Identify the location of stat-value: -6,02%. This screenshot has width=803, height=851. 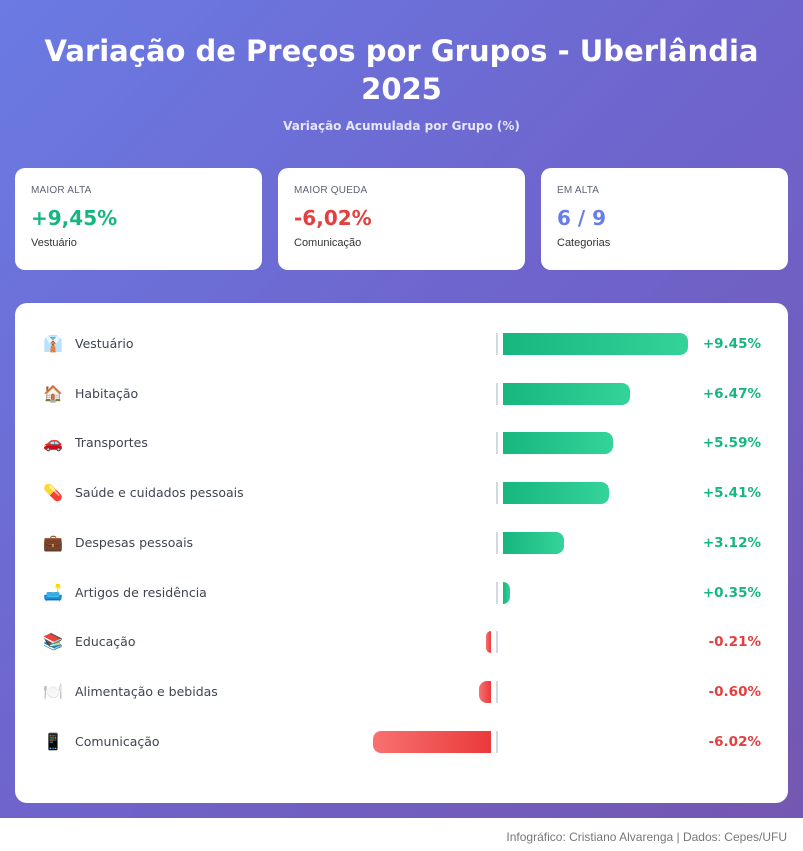
(333, 218).